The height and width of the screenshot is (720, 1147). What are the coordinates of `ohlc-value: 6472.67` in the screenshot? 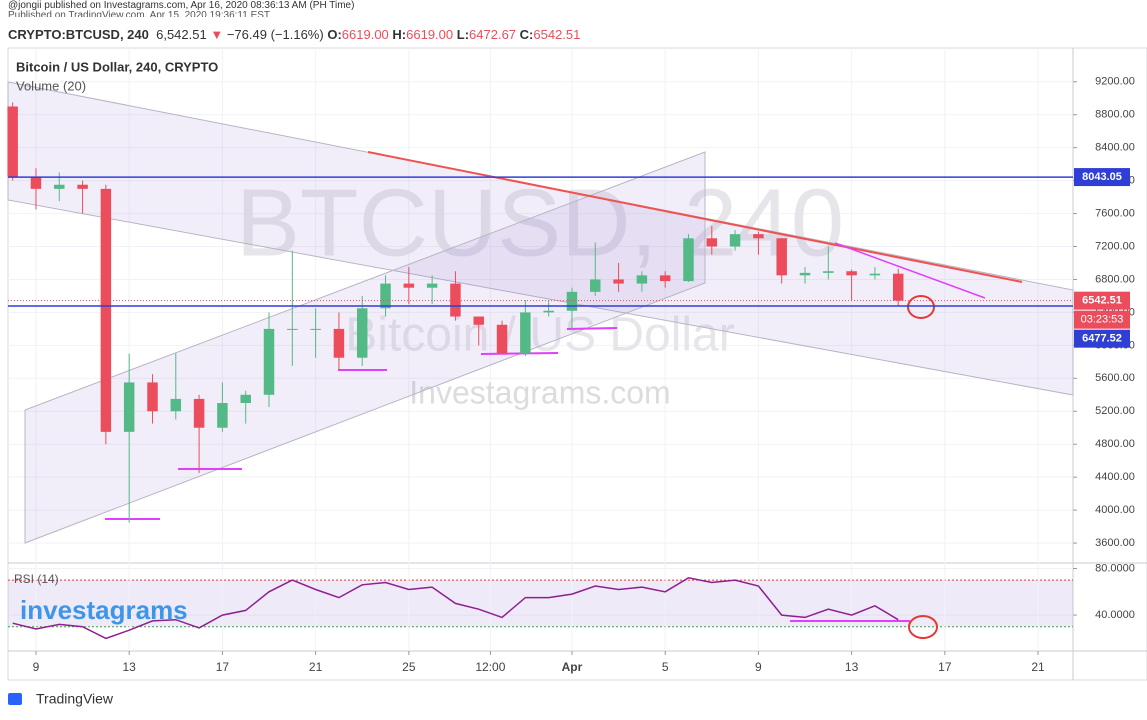 It's located at (493, 34).